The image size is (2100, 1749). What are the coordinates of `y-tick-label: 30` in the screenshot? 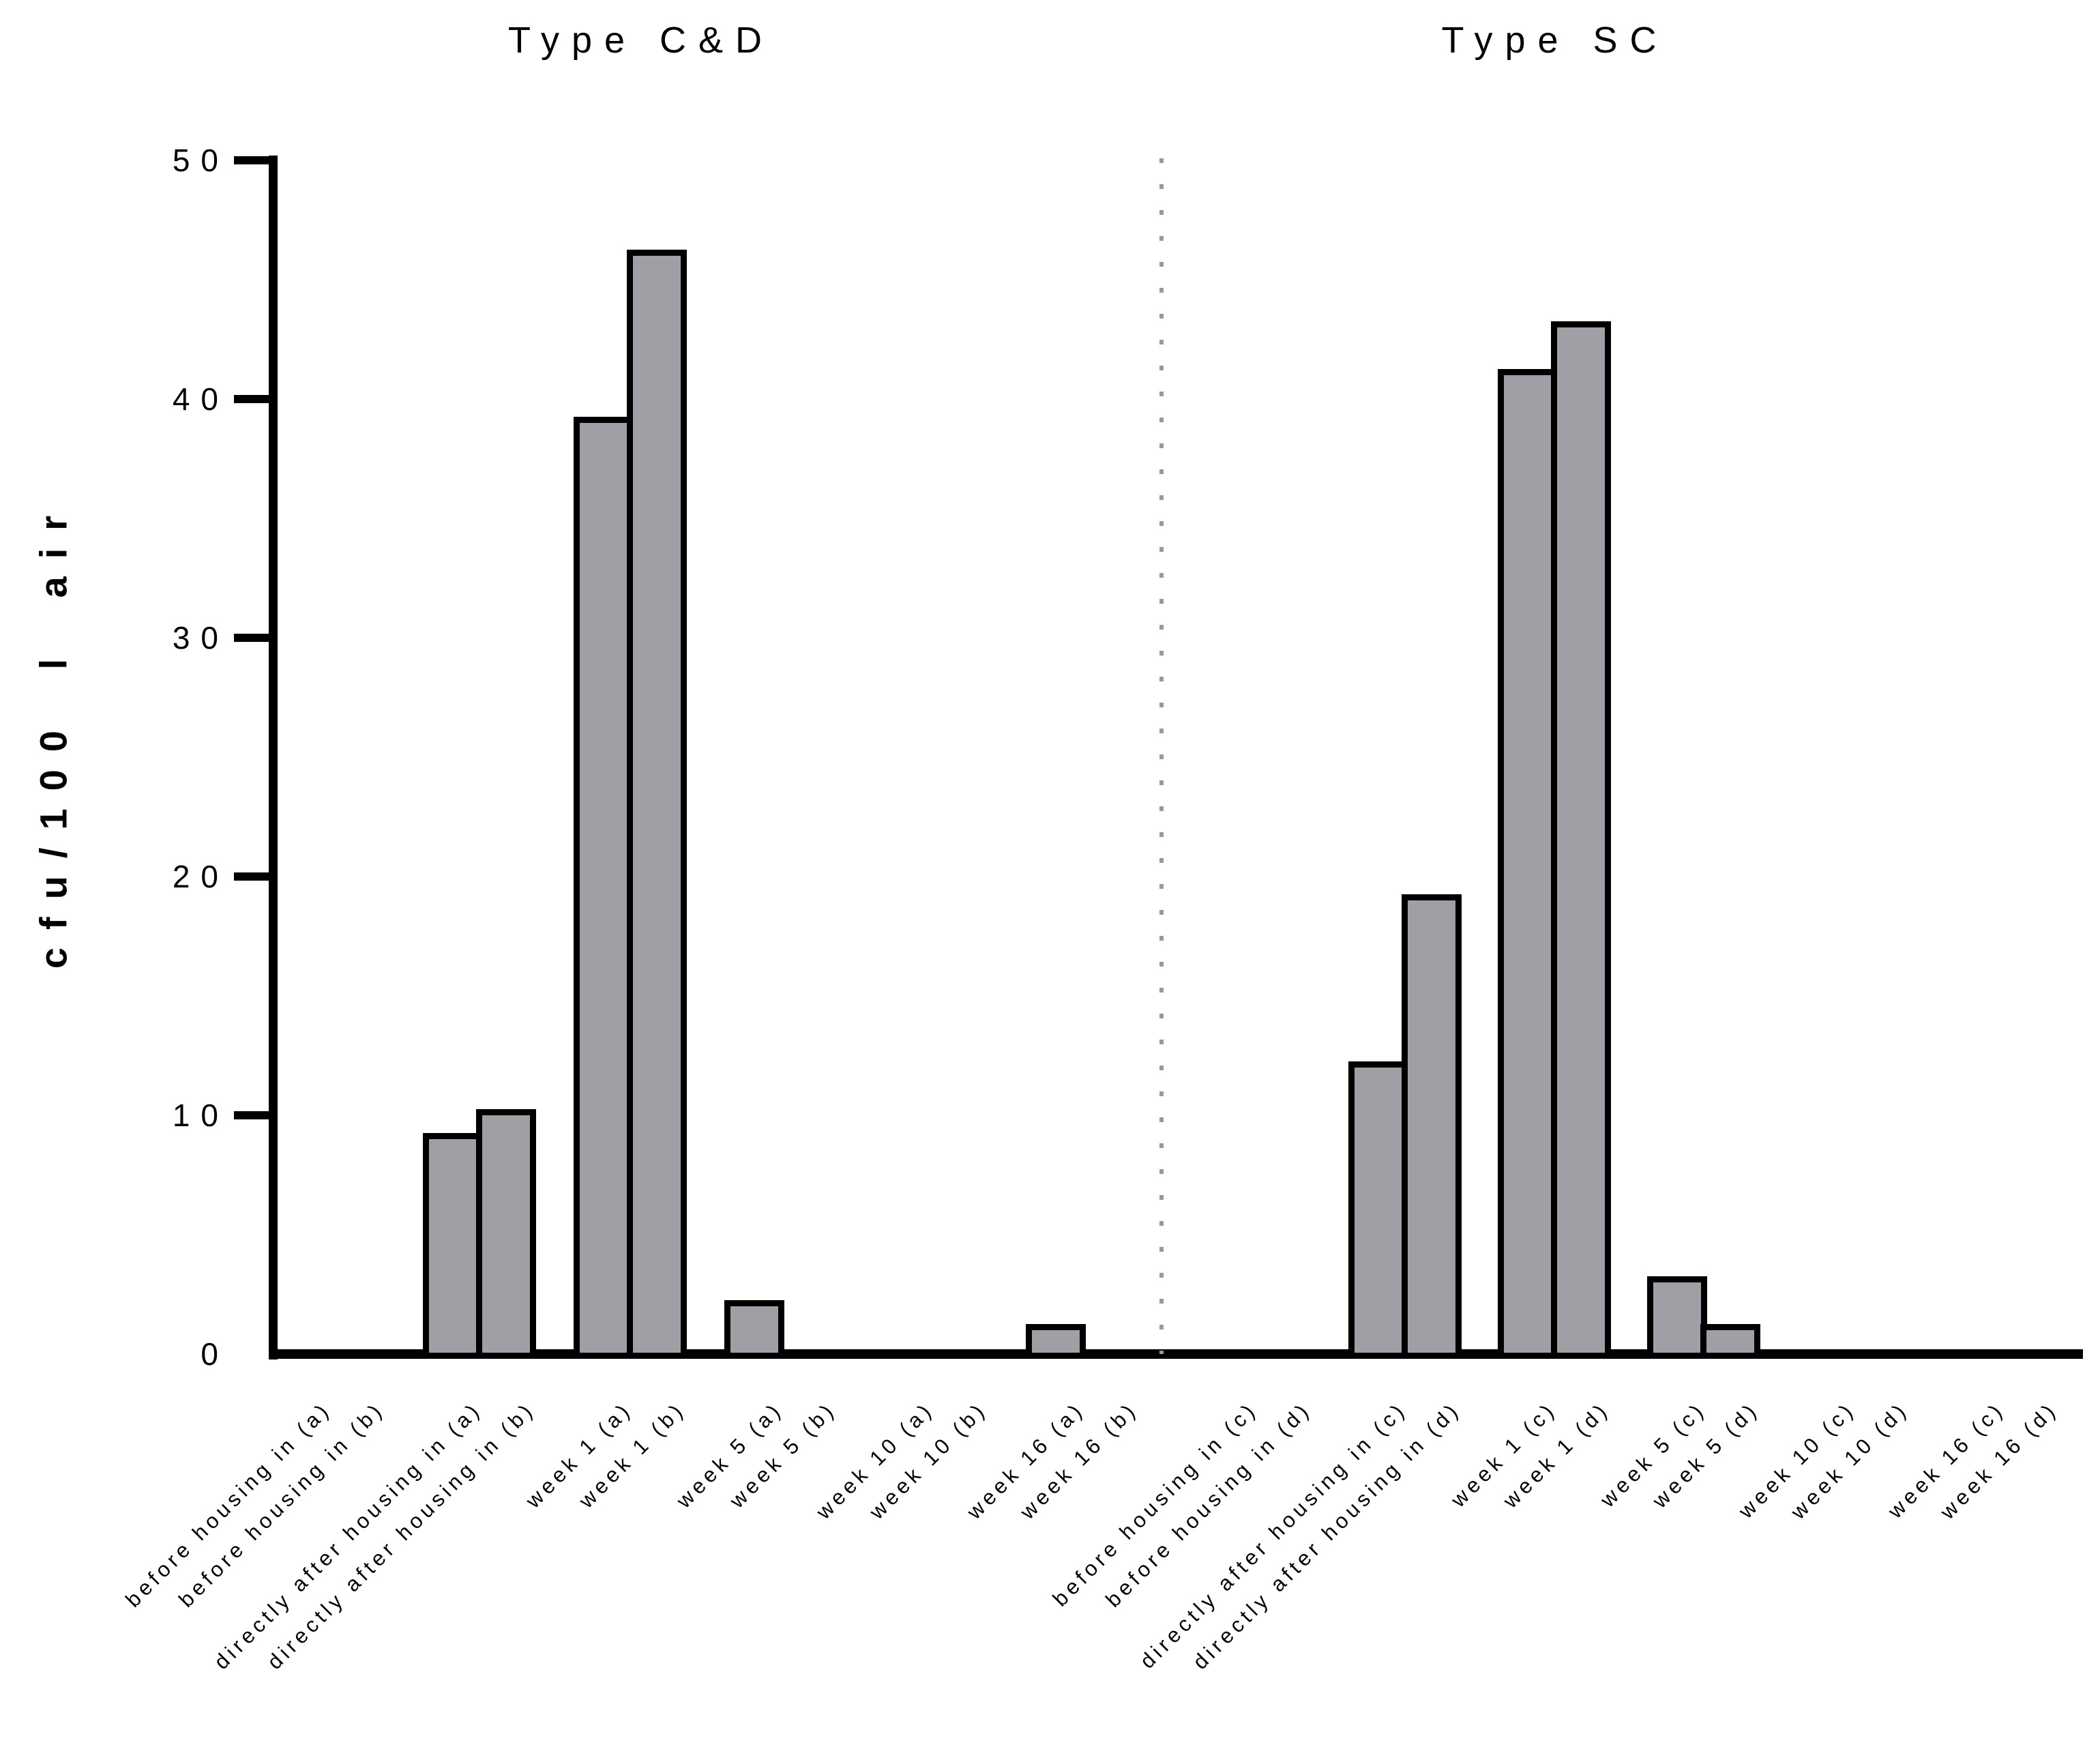 It's located at (200, 638).